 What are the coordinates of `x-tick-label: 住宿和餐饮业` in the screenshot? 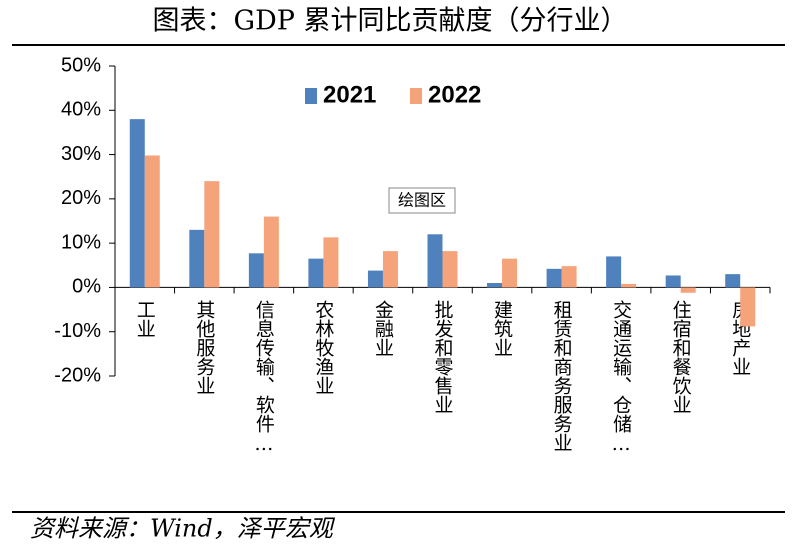 It's located at (681, 357).